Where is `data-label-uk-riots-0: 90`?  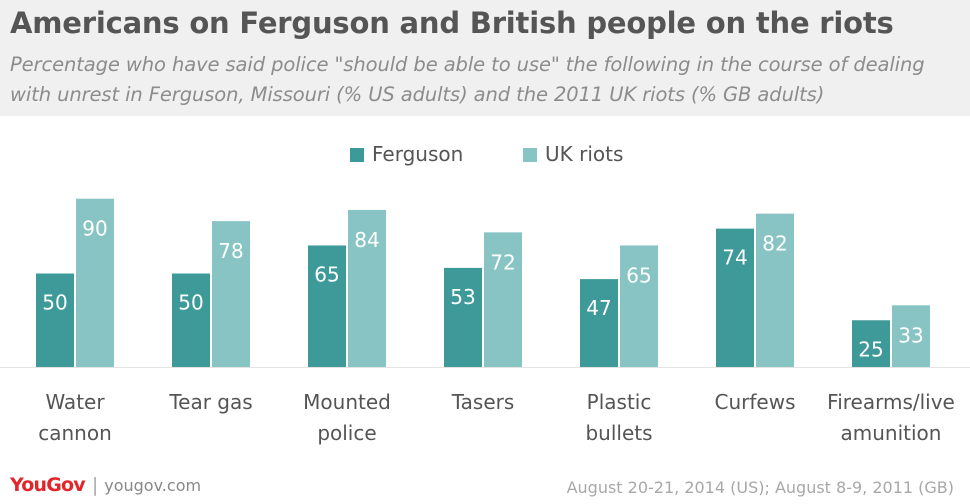
data-label-uk-riots-0: 90 is located at coordinates (94, 229).